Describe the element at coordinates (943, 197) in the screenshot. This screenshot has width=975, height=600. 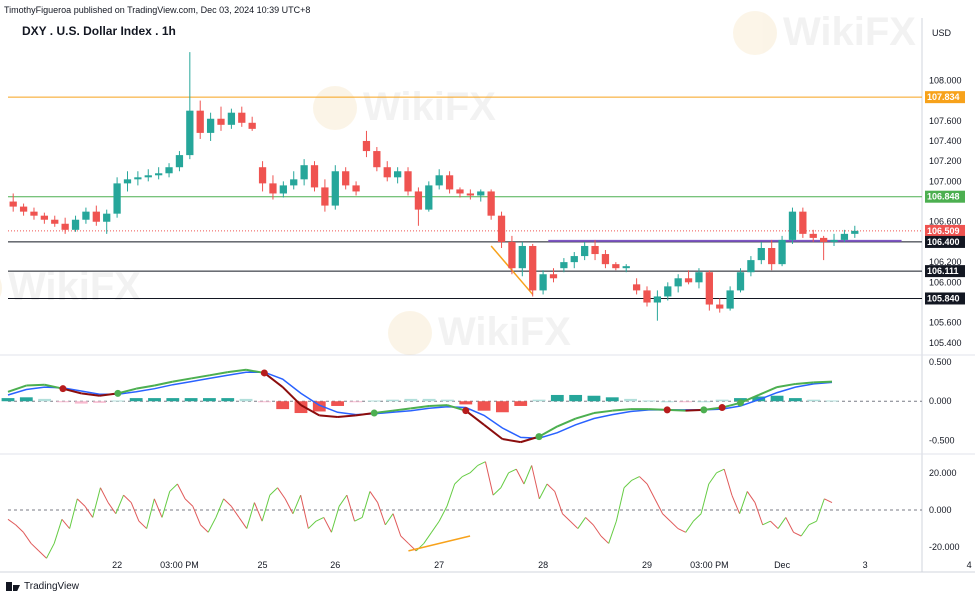
I see `price-level-label: 106.848` at that location.